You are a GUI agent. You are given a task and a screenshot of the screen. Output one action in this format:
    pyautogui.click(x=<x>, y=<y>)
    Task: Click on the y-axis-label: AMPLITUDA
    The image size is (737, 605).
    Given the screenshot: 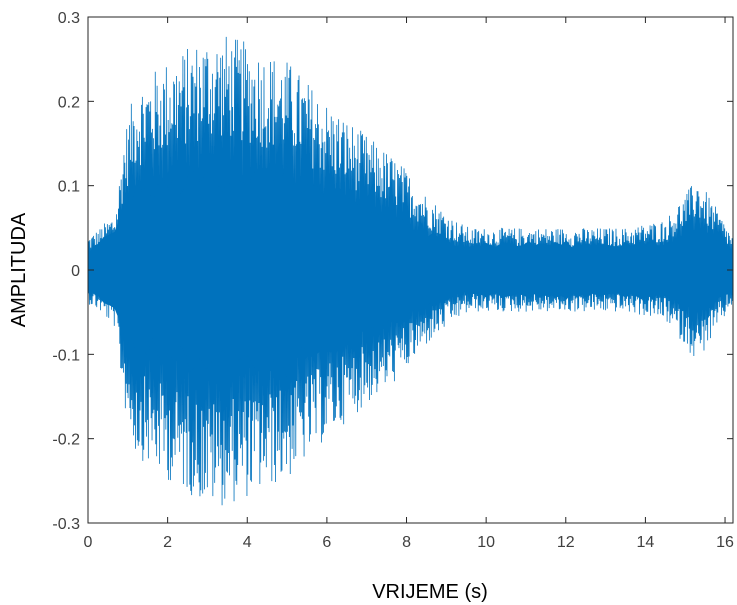 What is the action you would take?
    pyautogui.click(x=19, y=269)
    